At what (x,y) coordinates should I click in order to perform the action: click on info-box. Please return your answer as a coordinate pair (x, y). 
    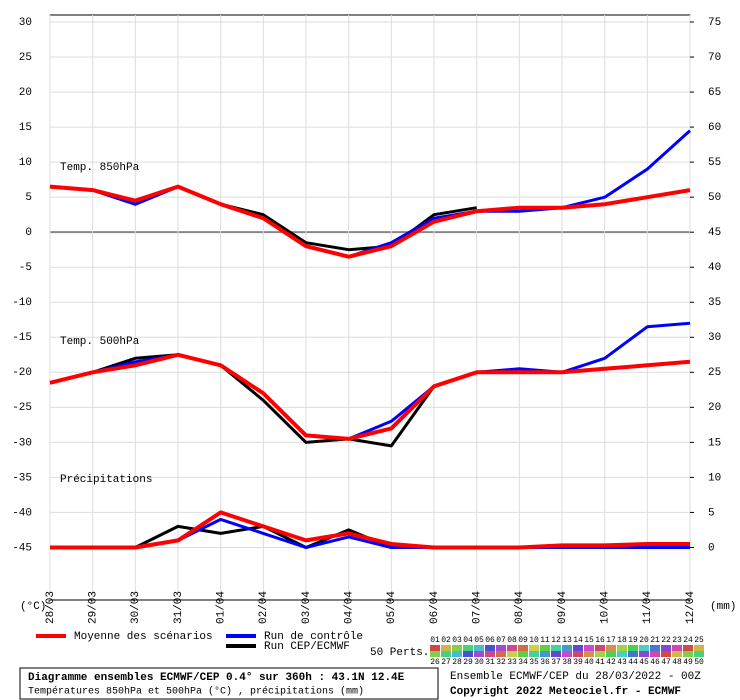
    Looking at the image, I should click on (229, 683).